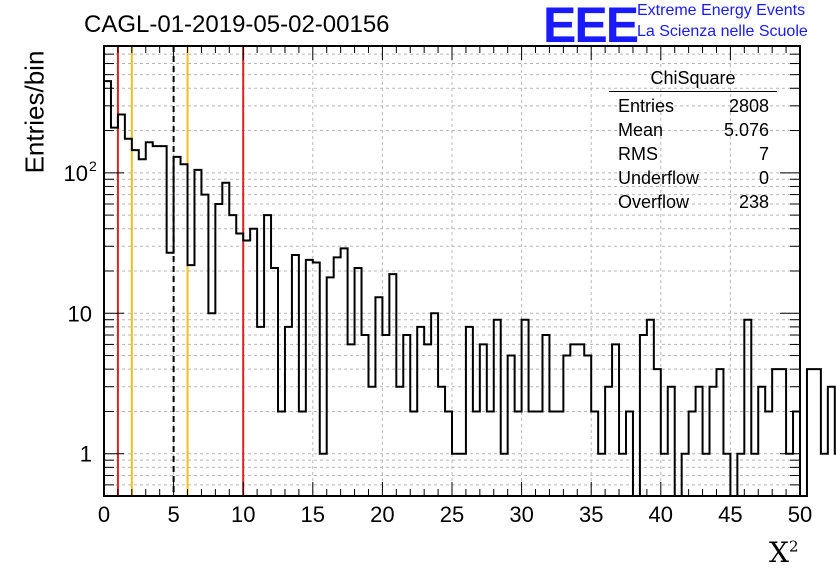 The width and height of the screenshot is (836, 572). What do you see at coordinates (313, 514) in the screenshot?
I see `x-tick-label: 15` at bounding box center [313, 514].